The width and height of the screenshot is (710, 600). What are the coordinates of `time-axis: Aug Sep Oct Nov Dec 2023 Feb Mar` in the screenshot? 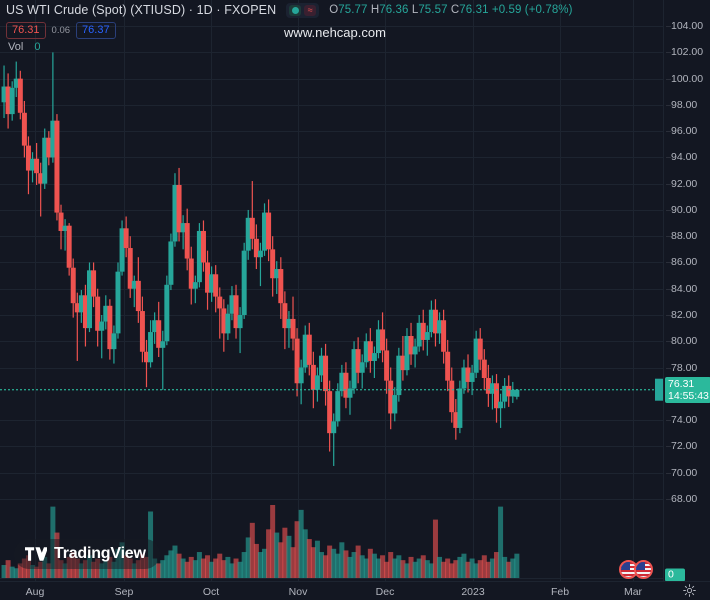 It's located at (355, 590).